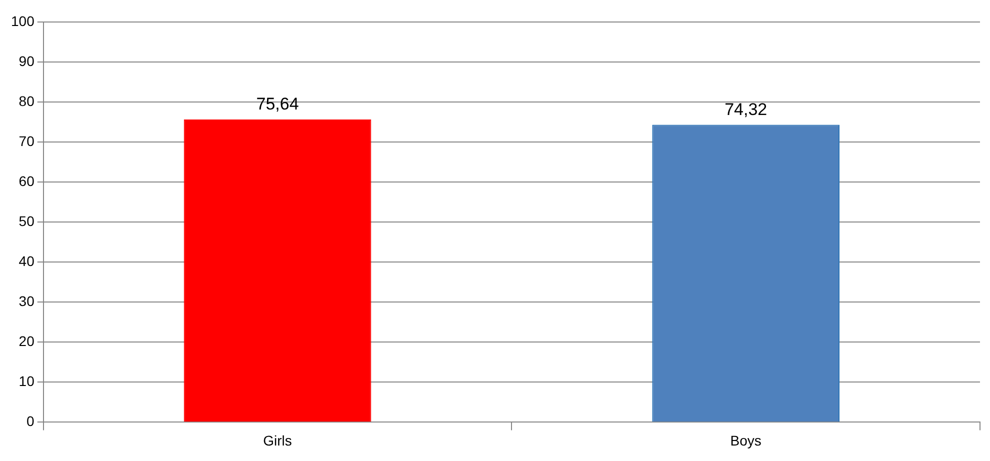  I want to click on y-tick-label: 30, so click(26, 301).